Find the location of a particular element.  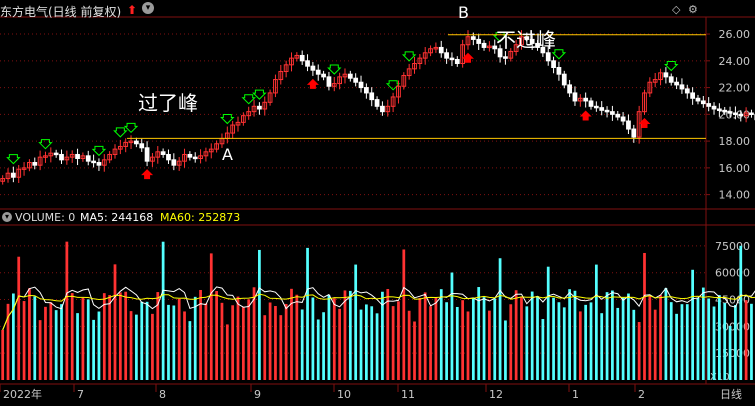

time-tick-label: 9 is located at coordinates (257, 394).